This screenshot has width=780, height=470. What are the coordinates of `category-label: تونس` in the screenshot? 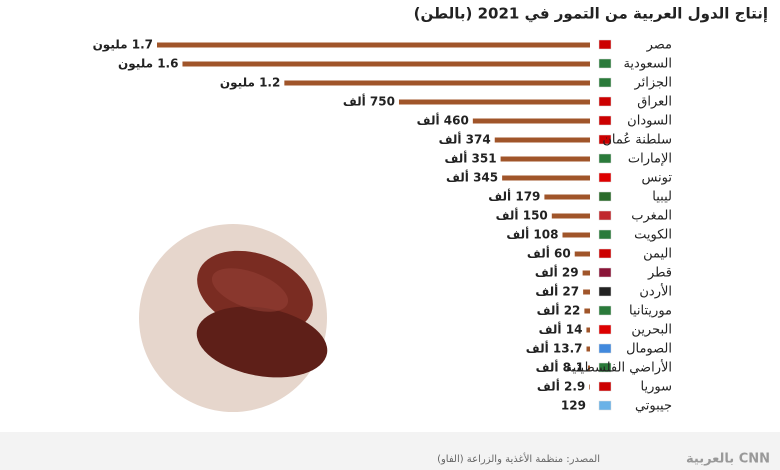 It's located at (656, 178).